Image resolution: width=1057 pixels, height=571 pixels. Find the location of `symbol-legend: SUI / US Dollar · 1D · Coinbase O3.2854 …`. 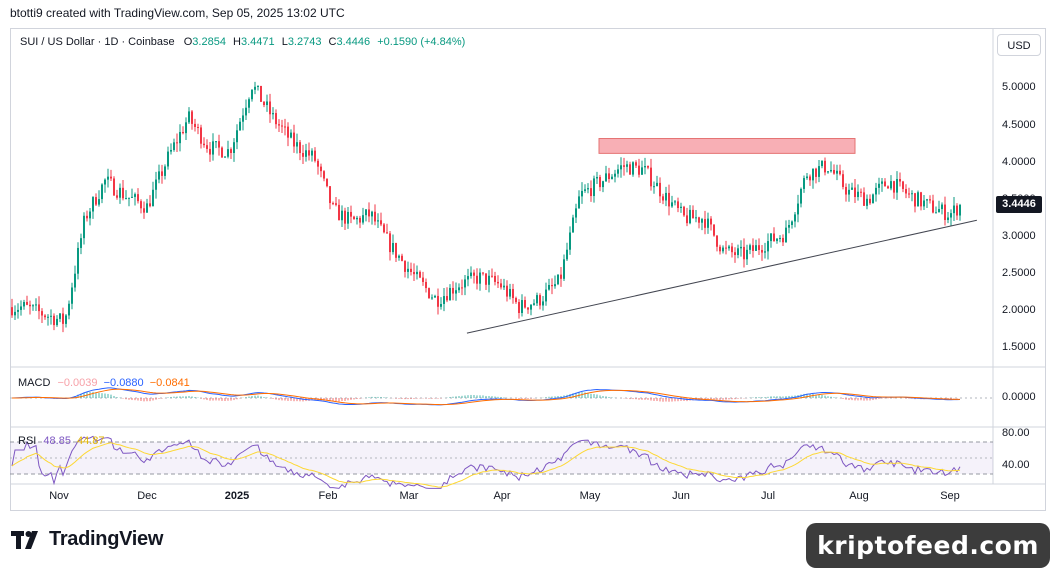

symbol-legend: SUI / US Dollar · 1D · Coinbase O3.2854 … is located at coordinates (242, 42).